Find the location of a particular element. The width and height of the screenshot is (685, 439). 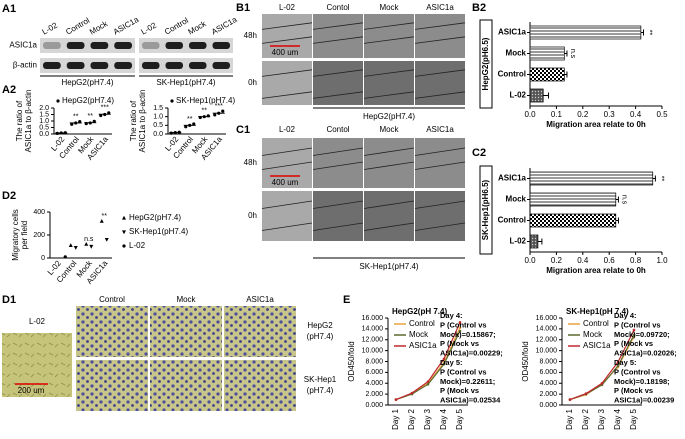

panel-label: D2 is located at coordinates (9, 196).